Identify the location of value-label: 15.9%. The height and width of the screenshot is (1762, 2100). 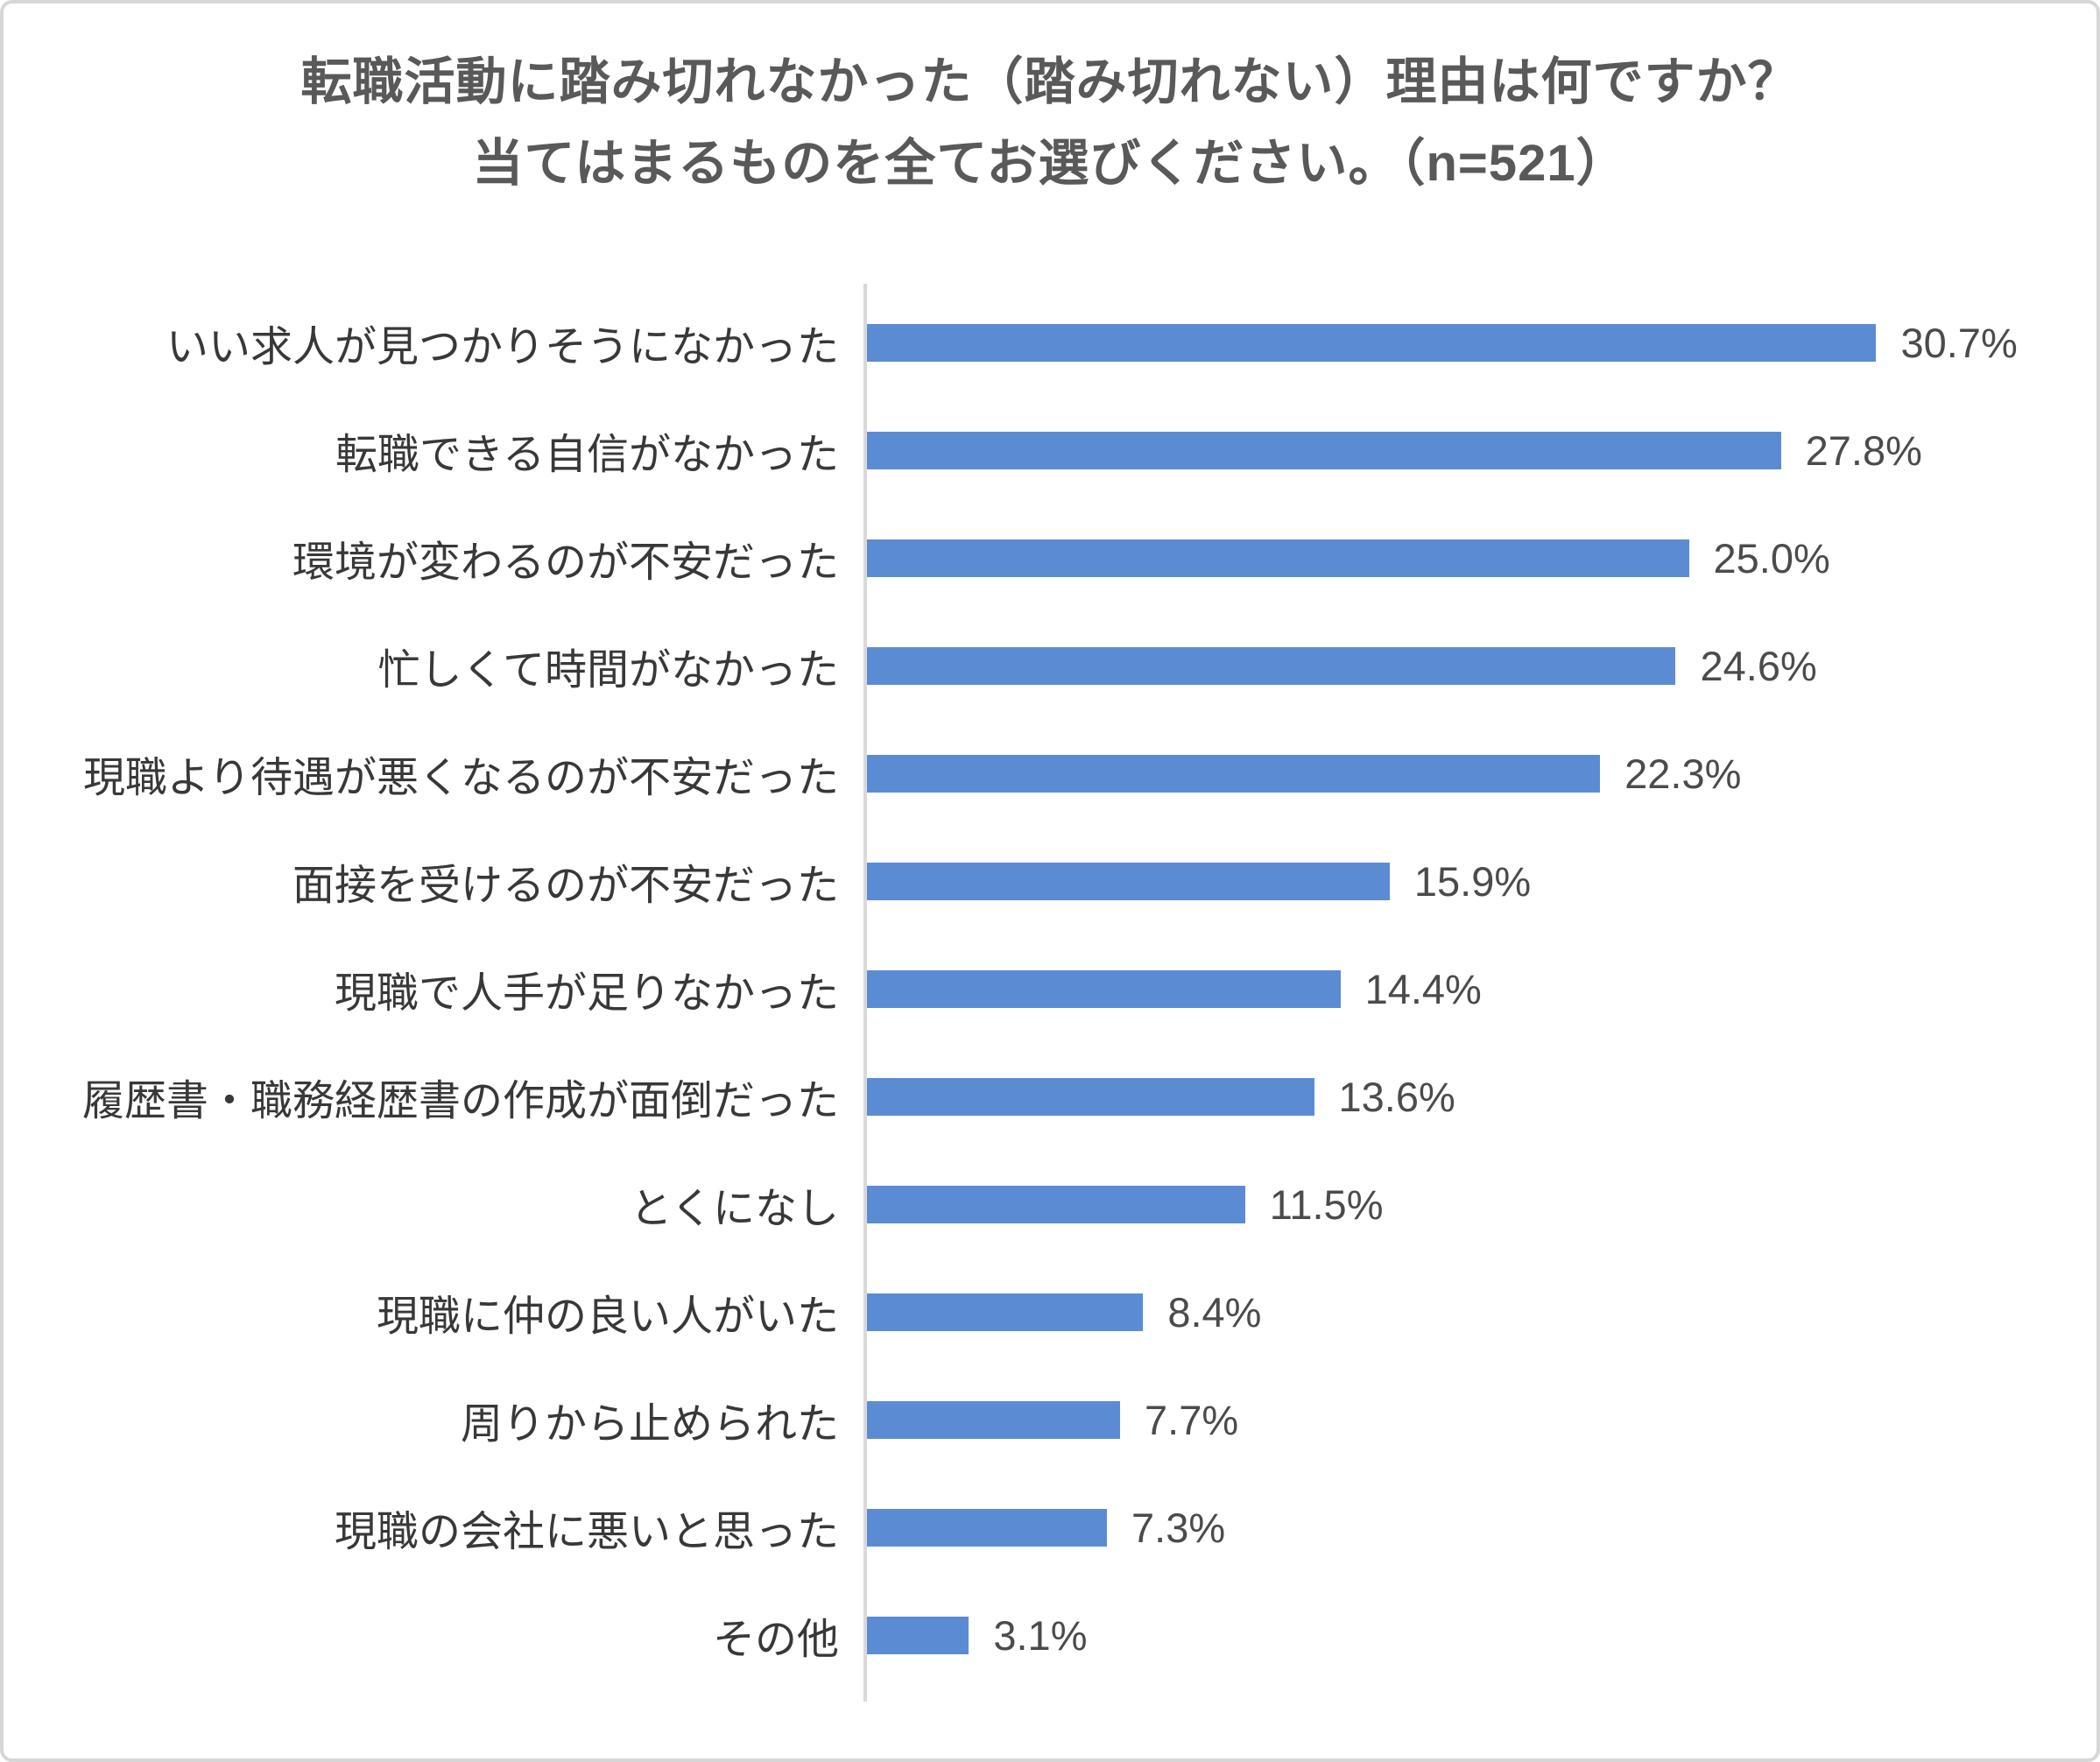
(1473, 881).